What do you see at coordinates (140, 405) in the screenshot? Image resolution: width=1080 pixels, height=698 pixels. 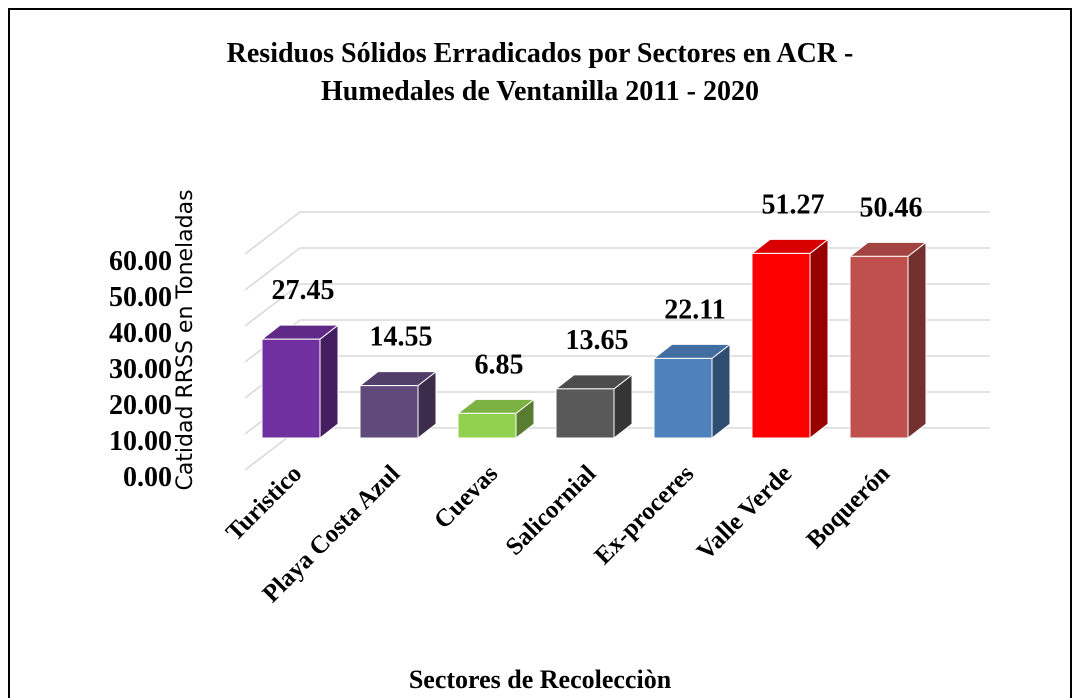 I see `y-tick-label: 20.00` at bounding box center [140, 405].